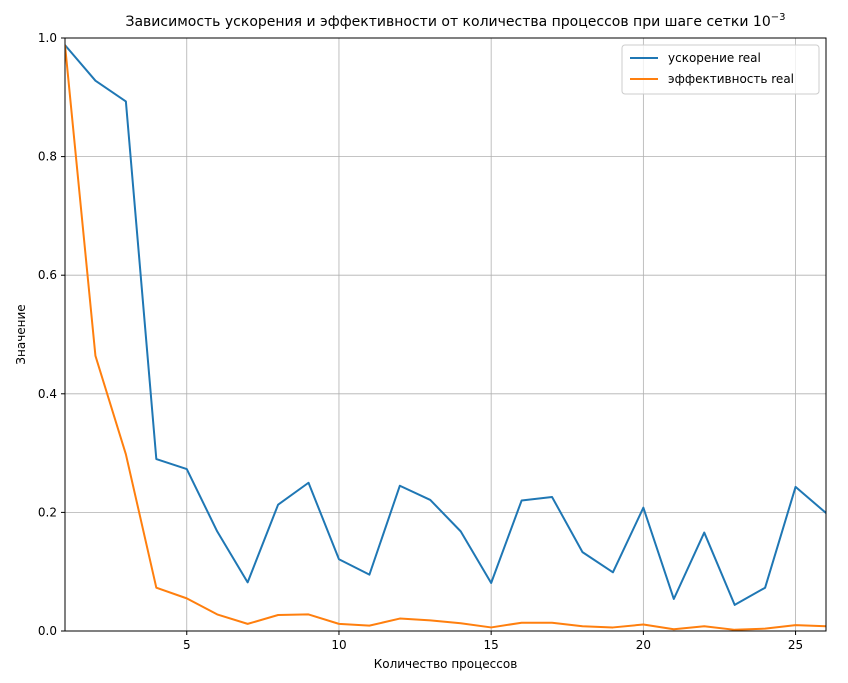 This screenshot has height=683, width=848. I want to click on y-tick-label-0: 0.0, so click(47, 631).